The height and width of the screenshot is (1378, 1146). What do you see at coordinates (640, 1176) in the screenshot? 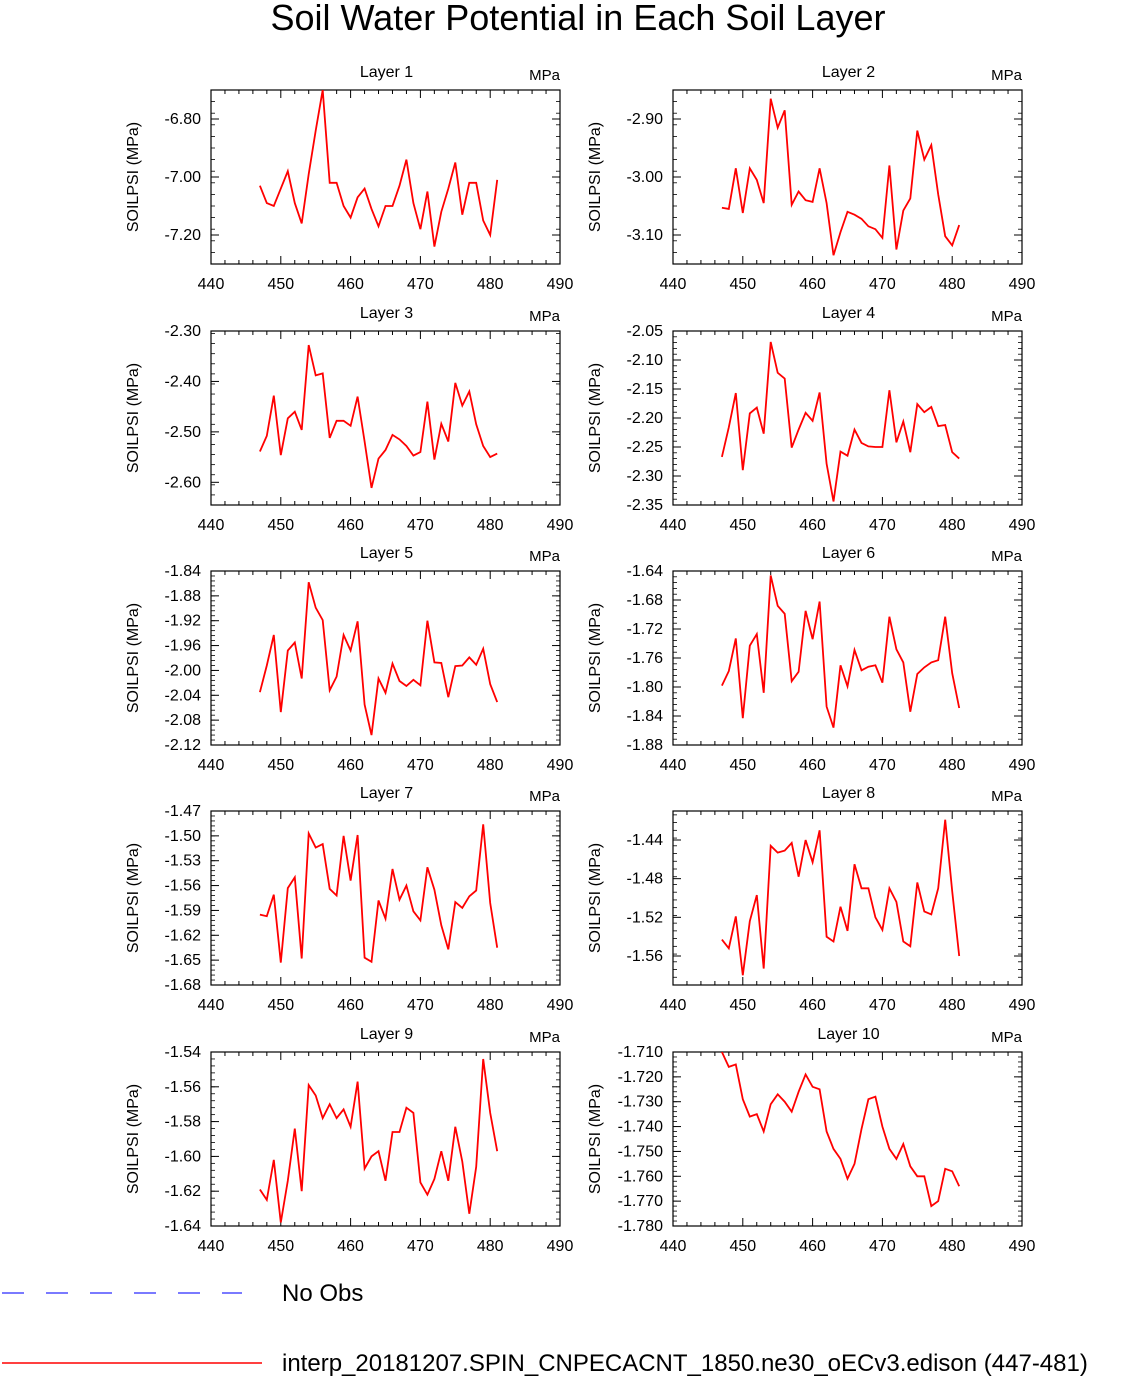
I see `y-tick-label: -1.760` at bounding box center [640, 1176].